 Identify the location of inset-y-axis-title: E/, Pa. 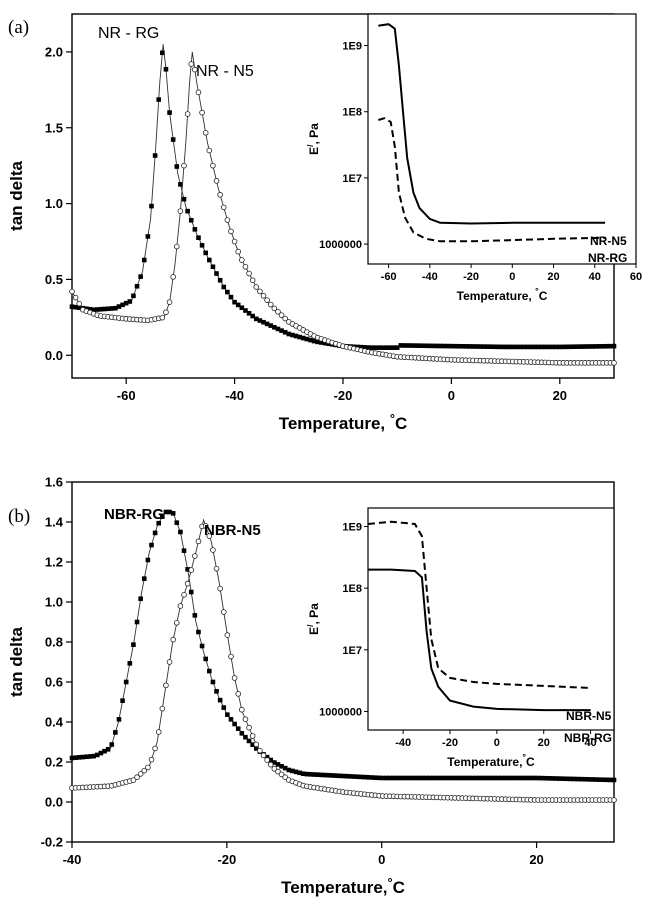
(313, 139).